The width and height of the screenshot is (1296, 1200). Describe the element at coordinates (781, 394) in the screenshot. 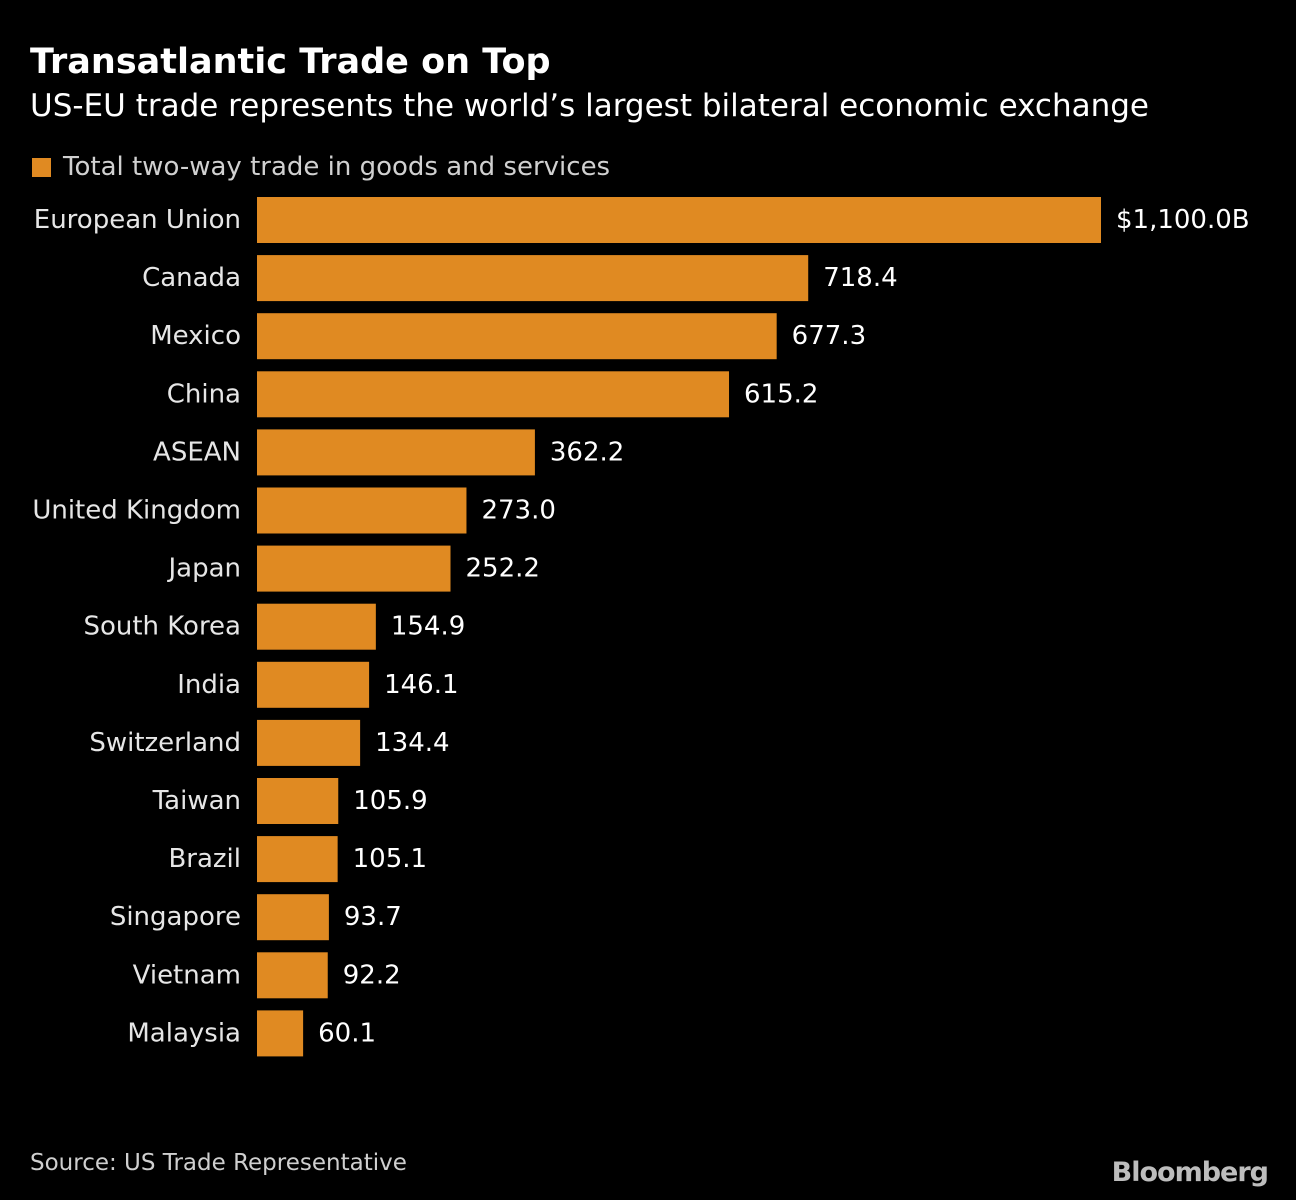

I see `value-label: 615.2` at that location.